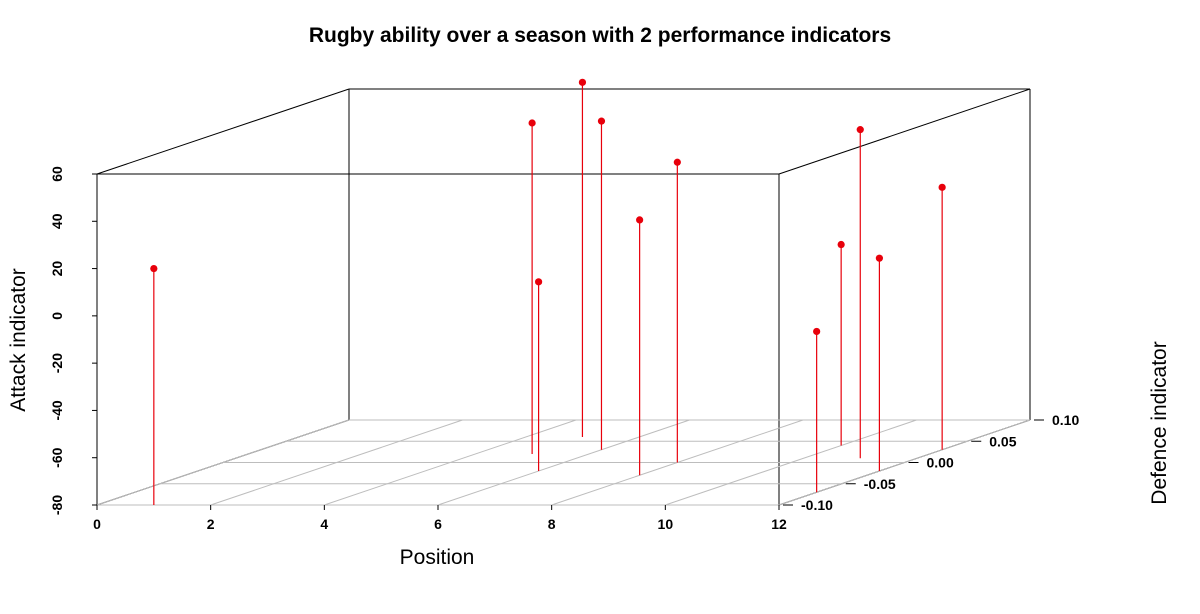 The image size is (1200, 614). What do you see at coordinates (57, 174) in the screenshot?
I see `z-tick-label: 60` at bounding box center [57, 174].